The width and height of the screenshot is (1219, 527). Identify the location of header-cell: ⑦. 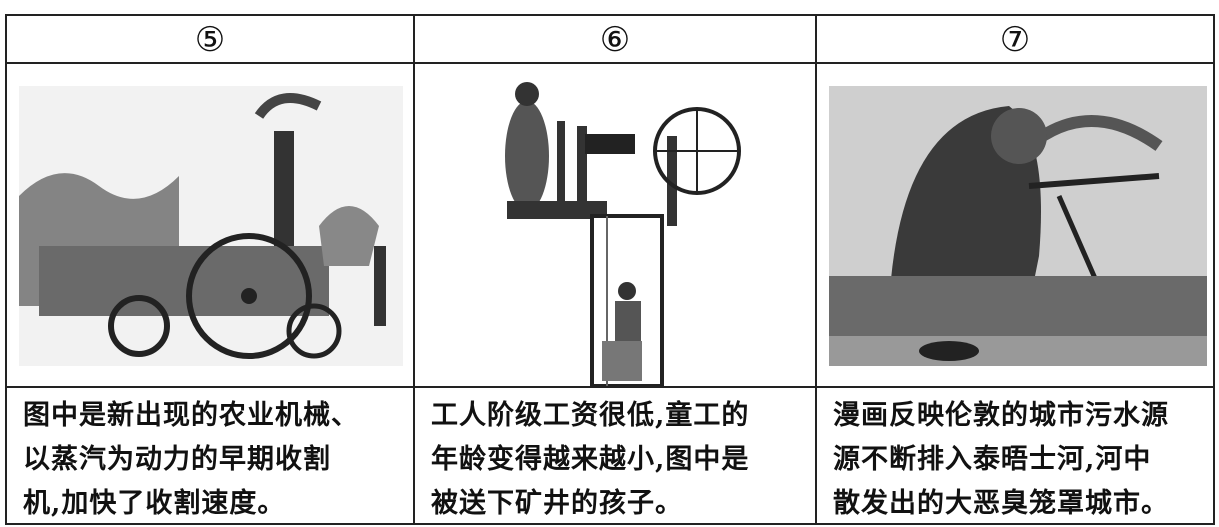
(1015, 40).